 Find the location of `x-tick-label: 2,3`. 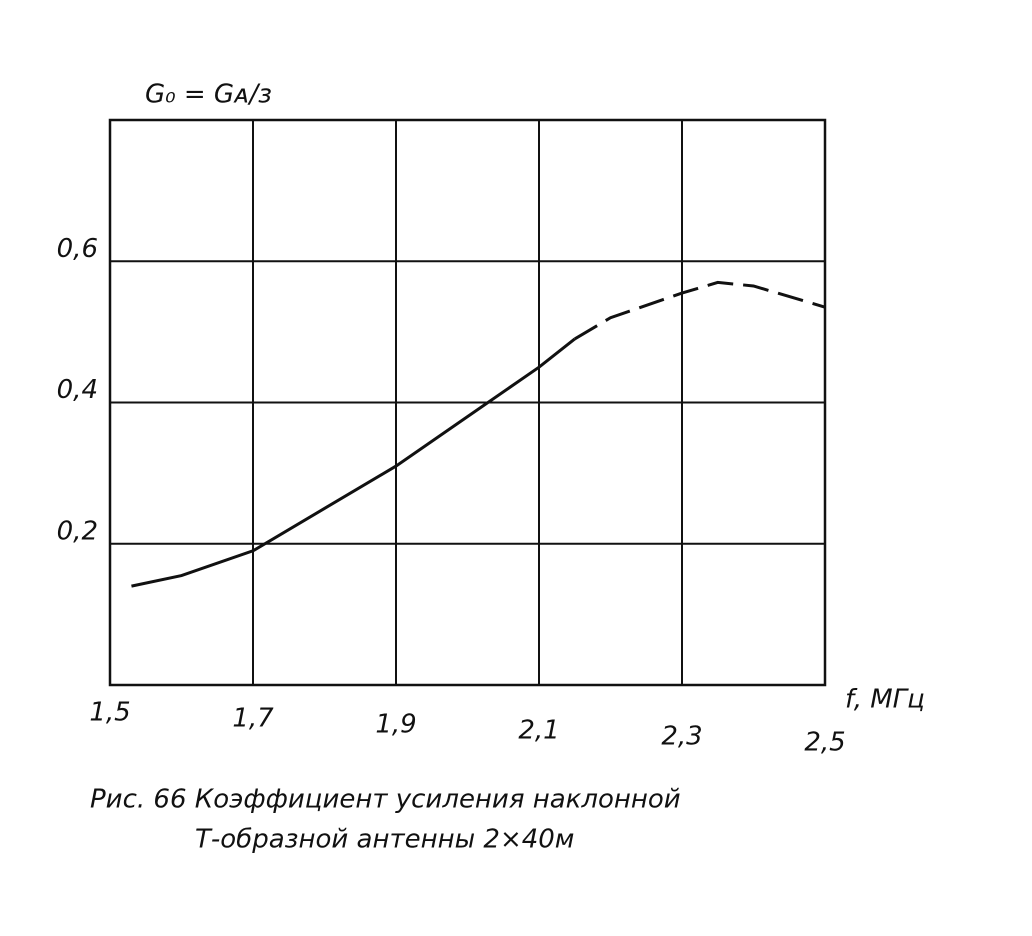

x-tick-label: 2,3 is located at coordinates (681, 737).